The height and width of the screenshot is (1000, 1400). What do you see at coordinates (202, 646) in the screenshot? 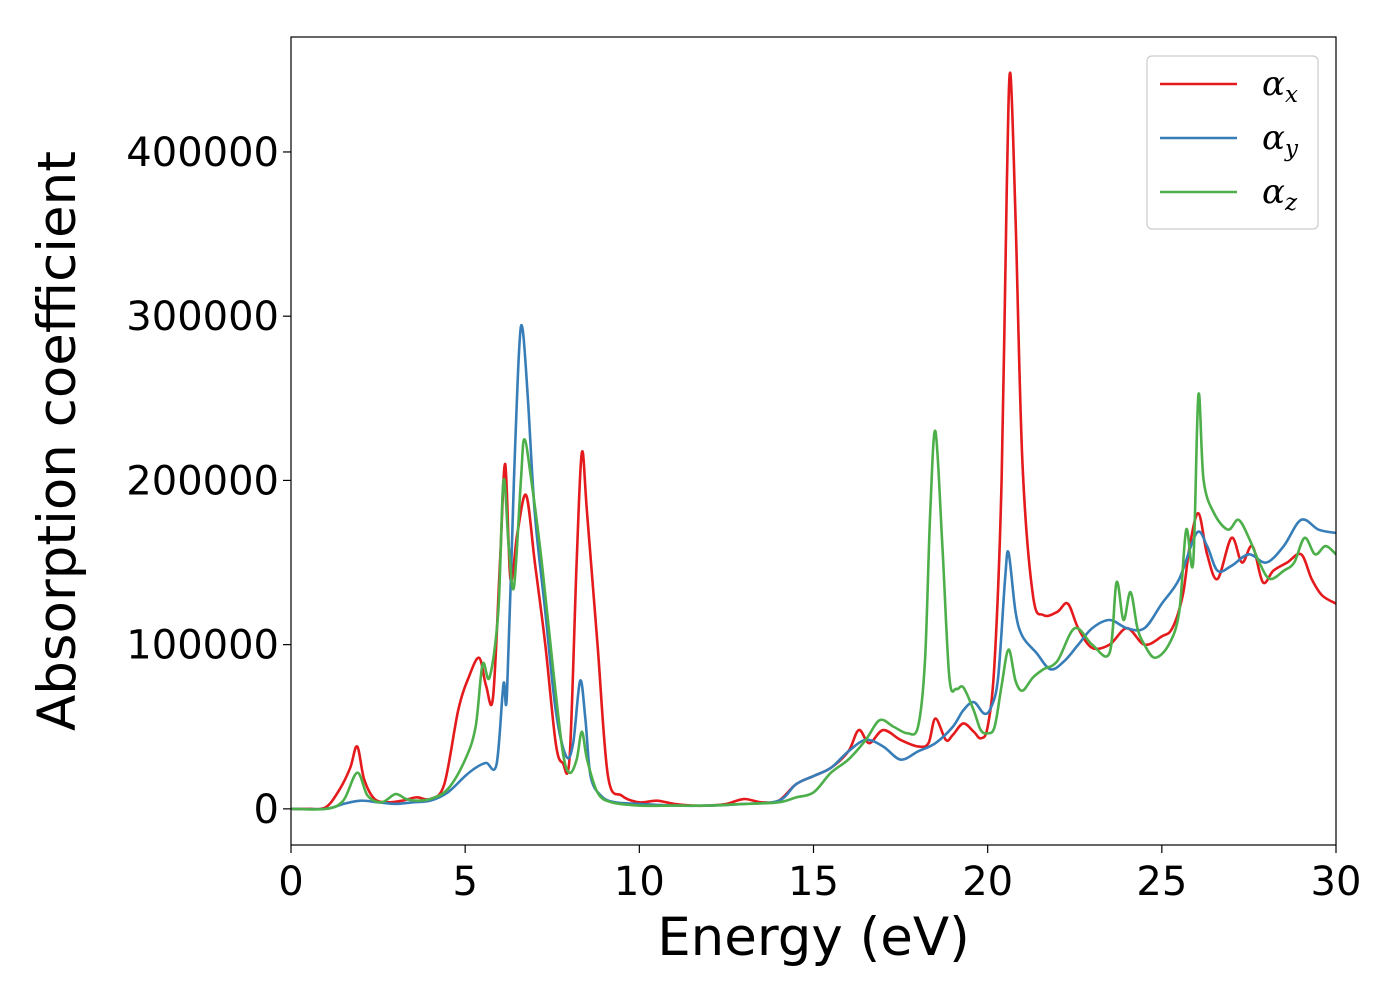
I see `y-tick-label: 100000` at bounding box center [202, 646].